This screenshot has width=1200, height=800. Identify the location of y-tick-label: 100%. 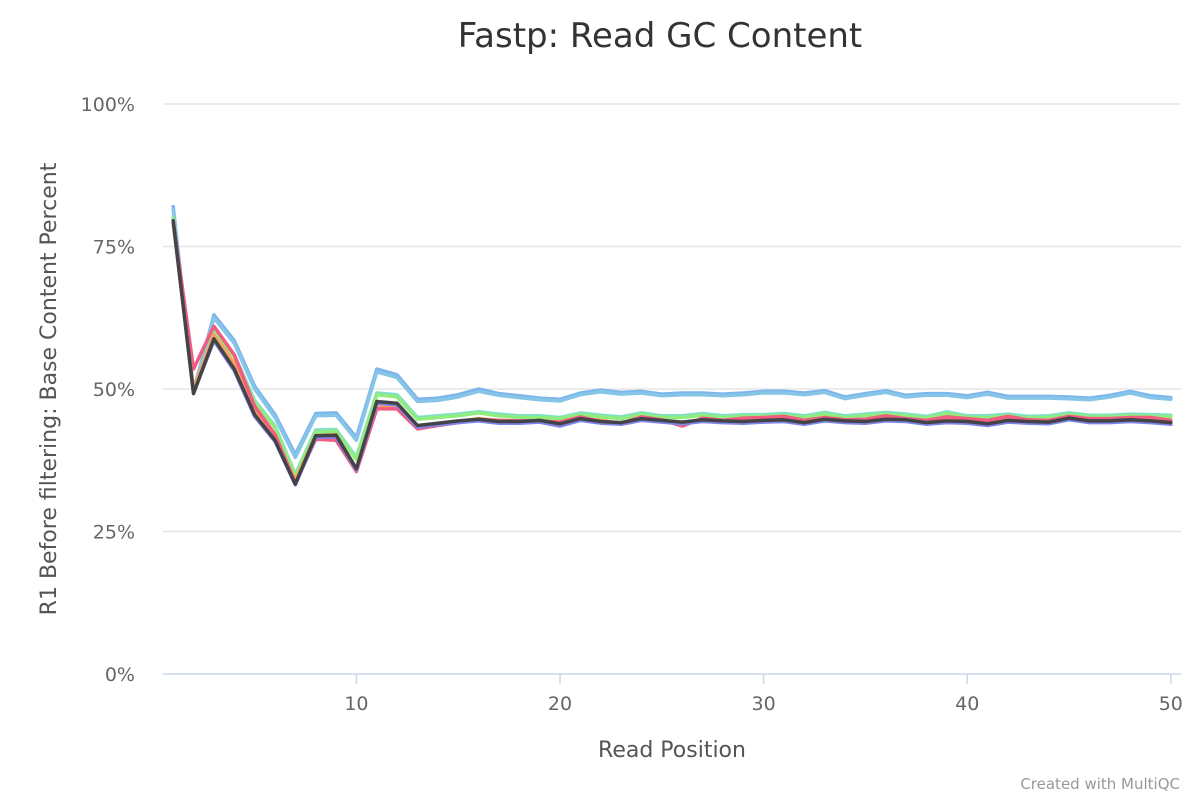
(108, 105).